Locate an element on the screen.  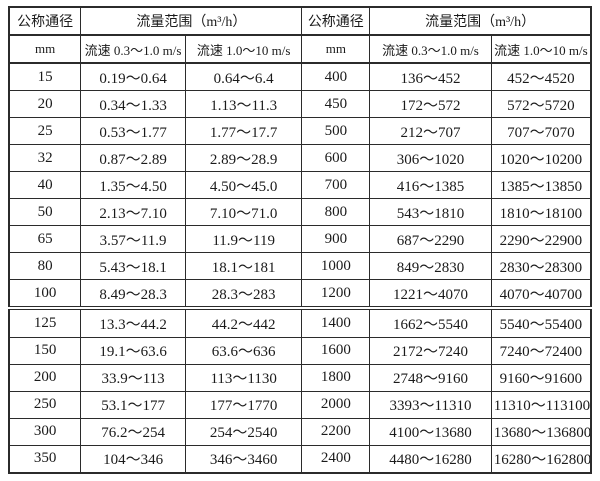
dn-cell-right: 900 is located at coordinates (336, 239).